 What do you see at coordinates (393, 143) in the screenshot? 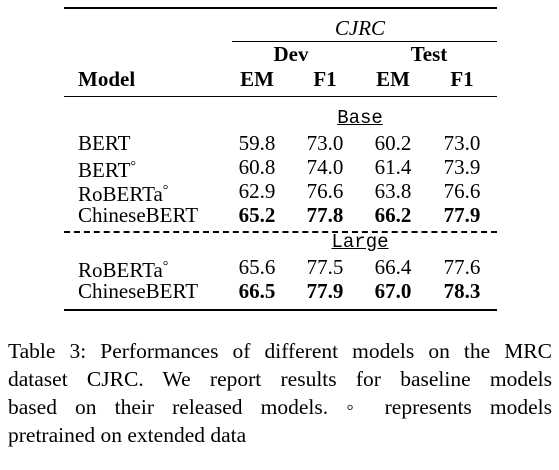
I see `value-cell: 60.2` at bounding box center [393, 143].